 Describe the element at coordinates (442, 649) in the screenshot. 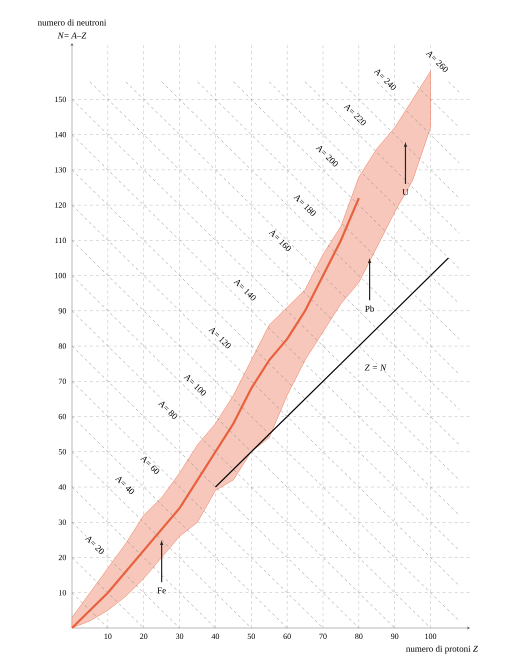

I see `x-axis-title: numero di protoni Z` at that location.